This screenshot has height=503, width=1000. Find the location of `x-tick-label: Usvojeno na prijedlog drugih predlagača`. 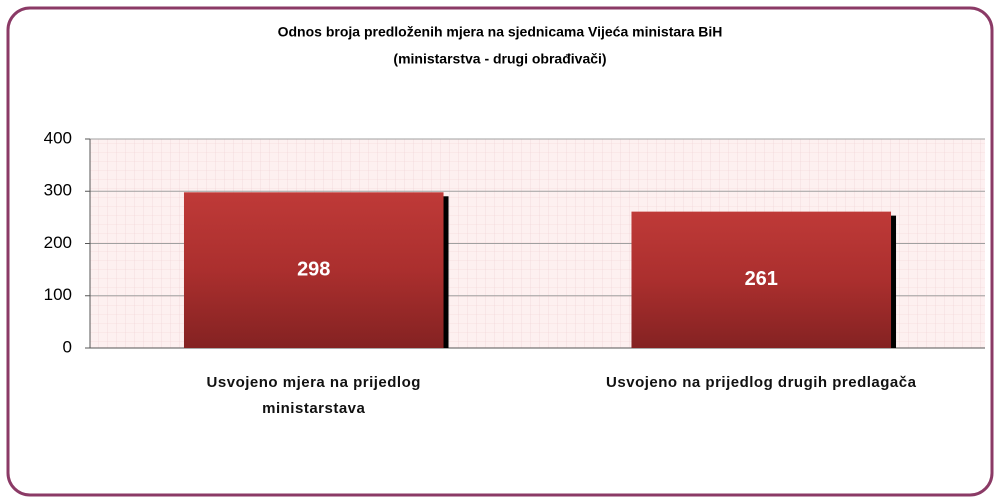

x-tick-label: Usvojeno na prijedlog drugih predlagača is located at coordinates (761, 382).